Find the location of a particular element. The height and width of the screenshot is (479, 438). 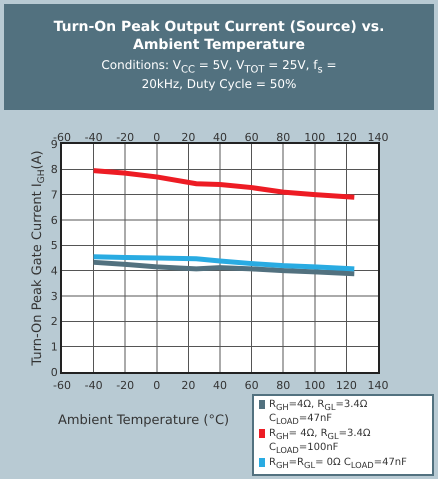

y-tick-label: 5 is located at coordinates (54, 245).